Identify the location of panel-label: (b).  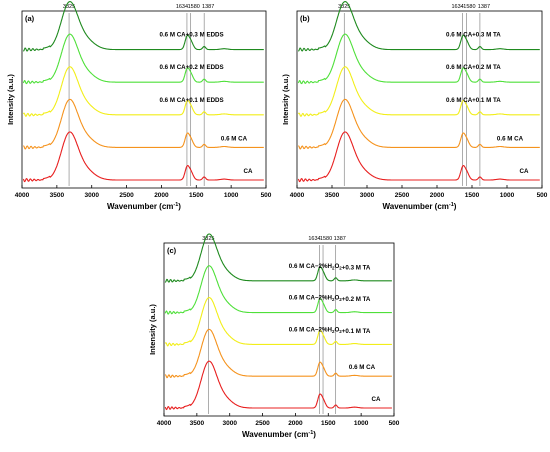
(305, 18).